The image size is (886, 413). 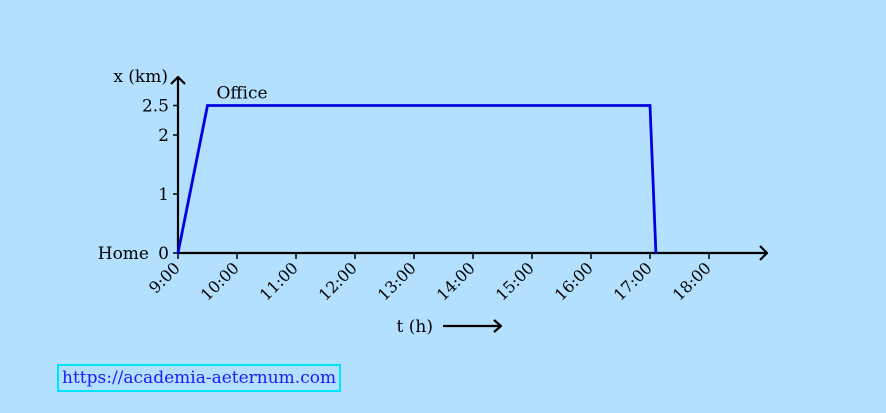 I want to click on x-tick-label: 9:00, so click(x=164, y=277).